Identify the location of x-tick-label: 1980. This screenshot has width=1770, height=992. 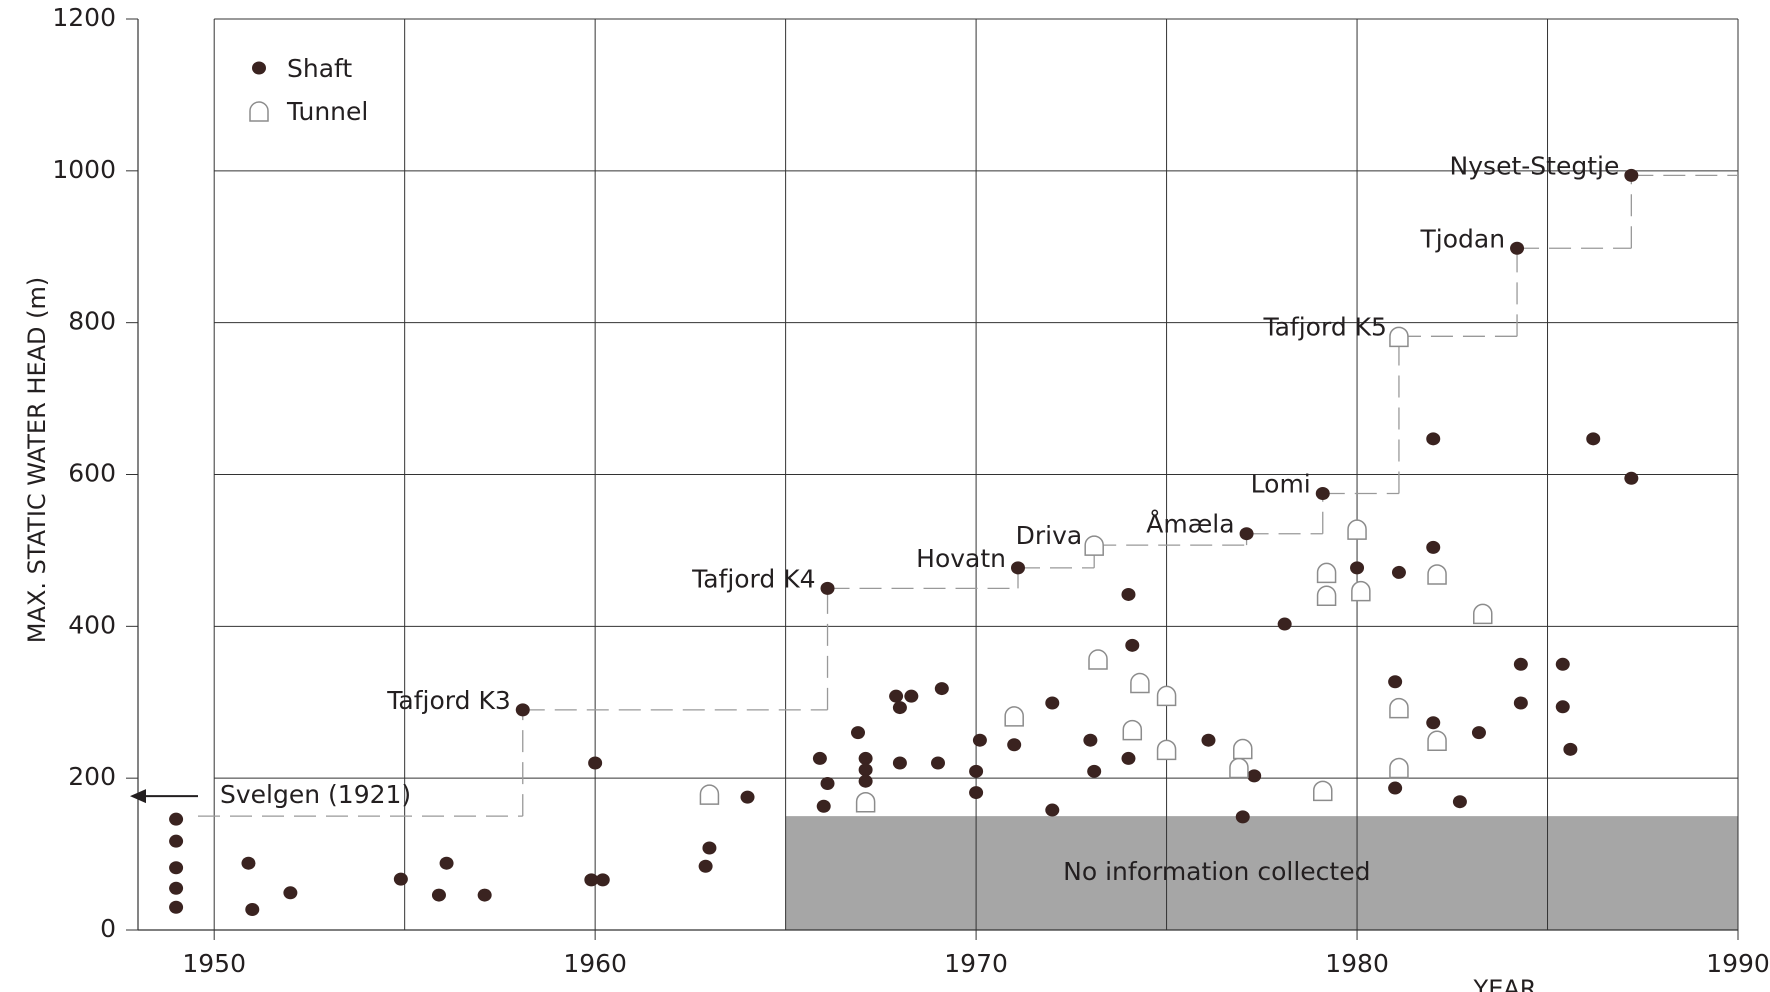
(1357, 963).